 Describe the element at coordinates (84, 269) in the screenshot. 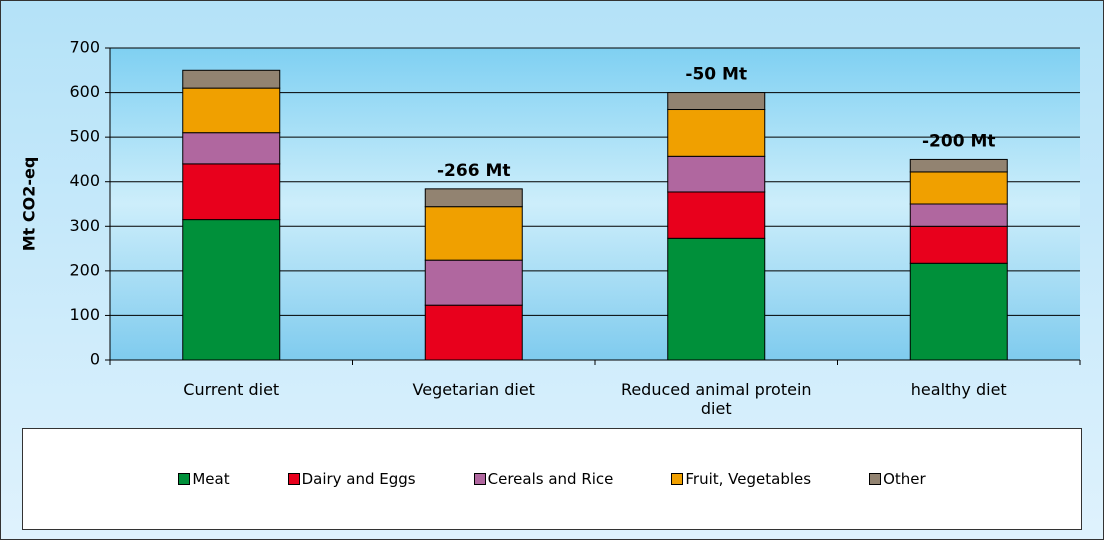

I see `y-tick-label: 200` at that location.